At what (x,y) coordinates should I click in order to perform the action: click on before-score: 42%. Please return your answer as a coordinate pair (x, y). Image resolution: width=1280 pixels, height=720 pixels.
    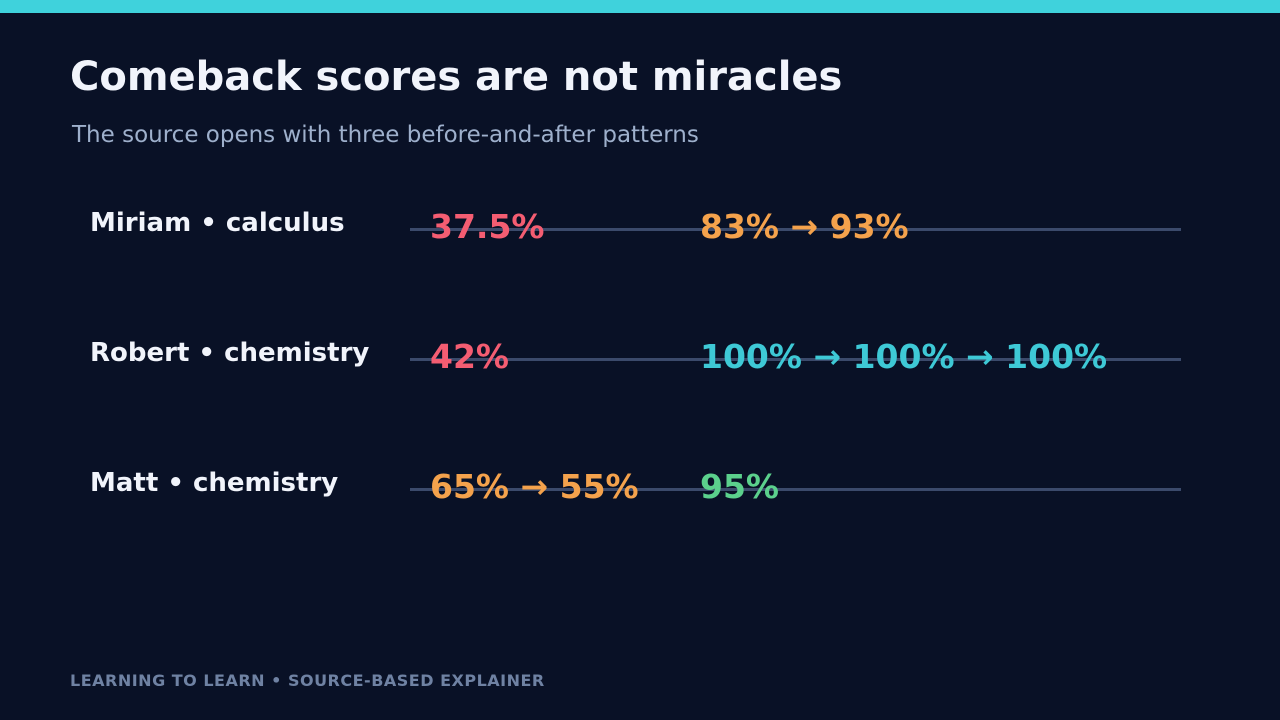
    Looking at the image, I should click on (469, 356).